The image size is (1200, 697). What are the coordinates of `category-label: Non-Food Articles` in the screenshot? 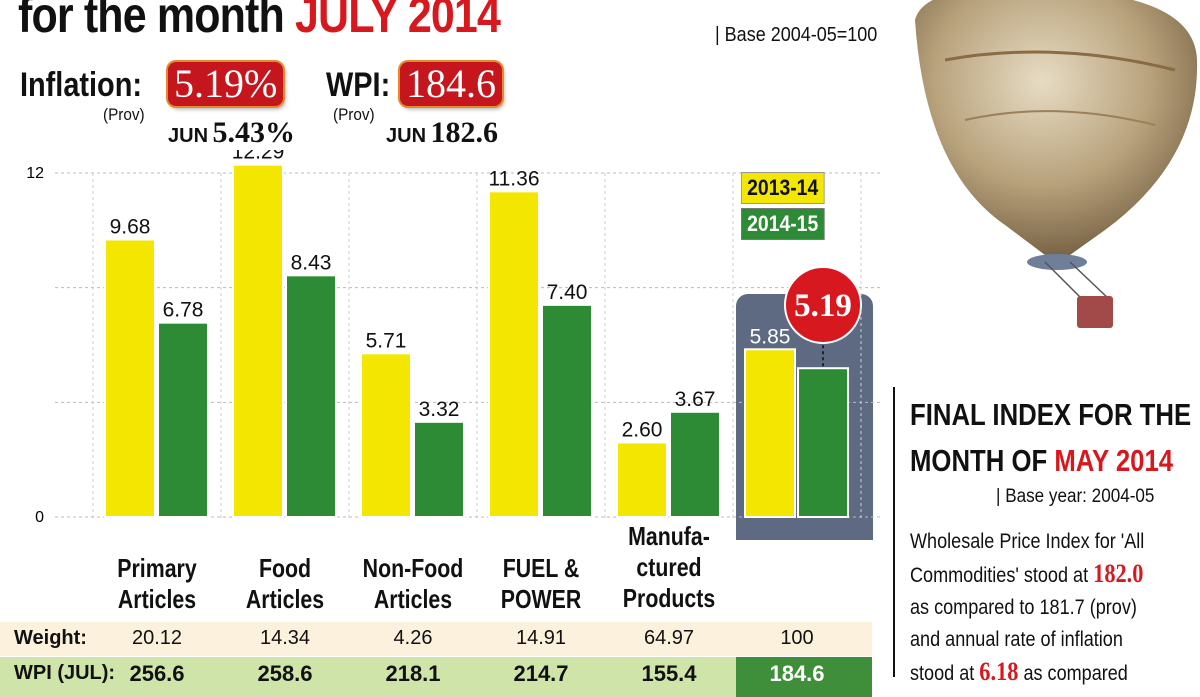 It's located at (412, 584).